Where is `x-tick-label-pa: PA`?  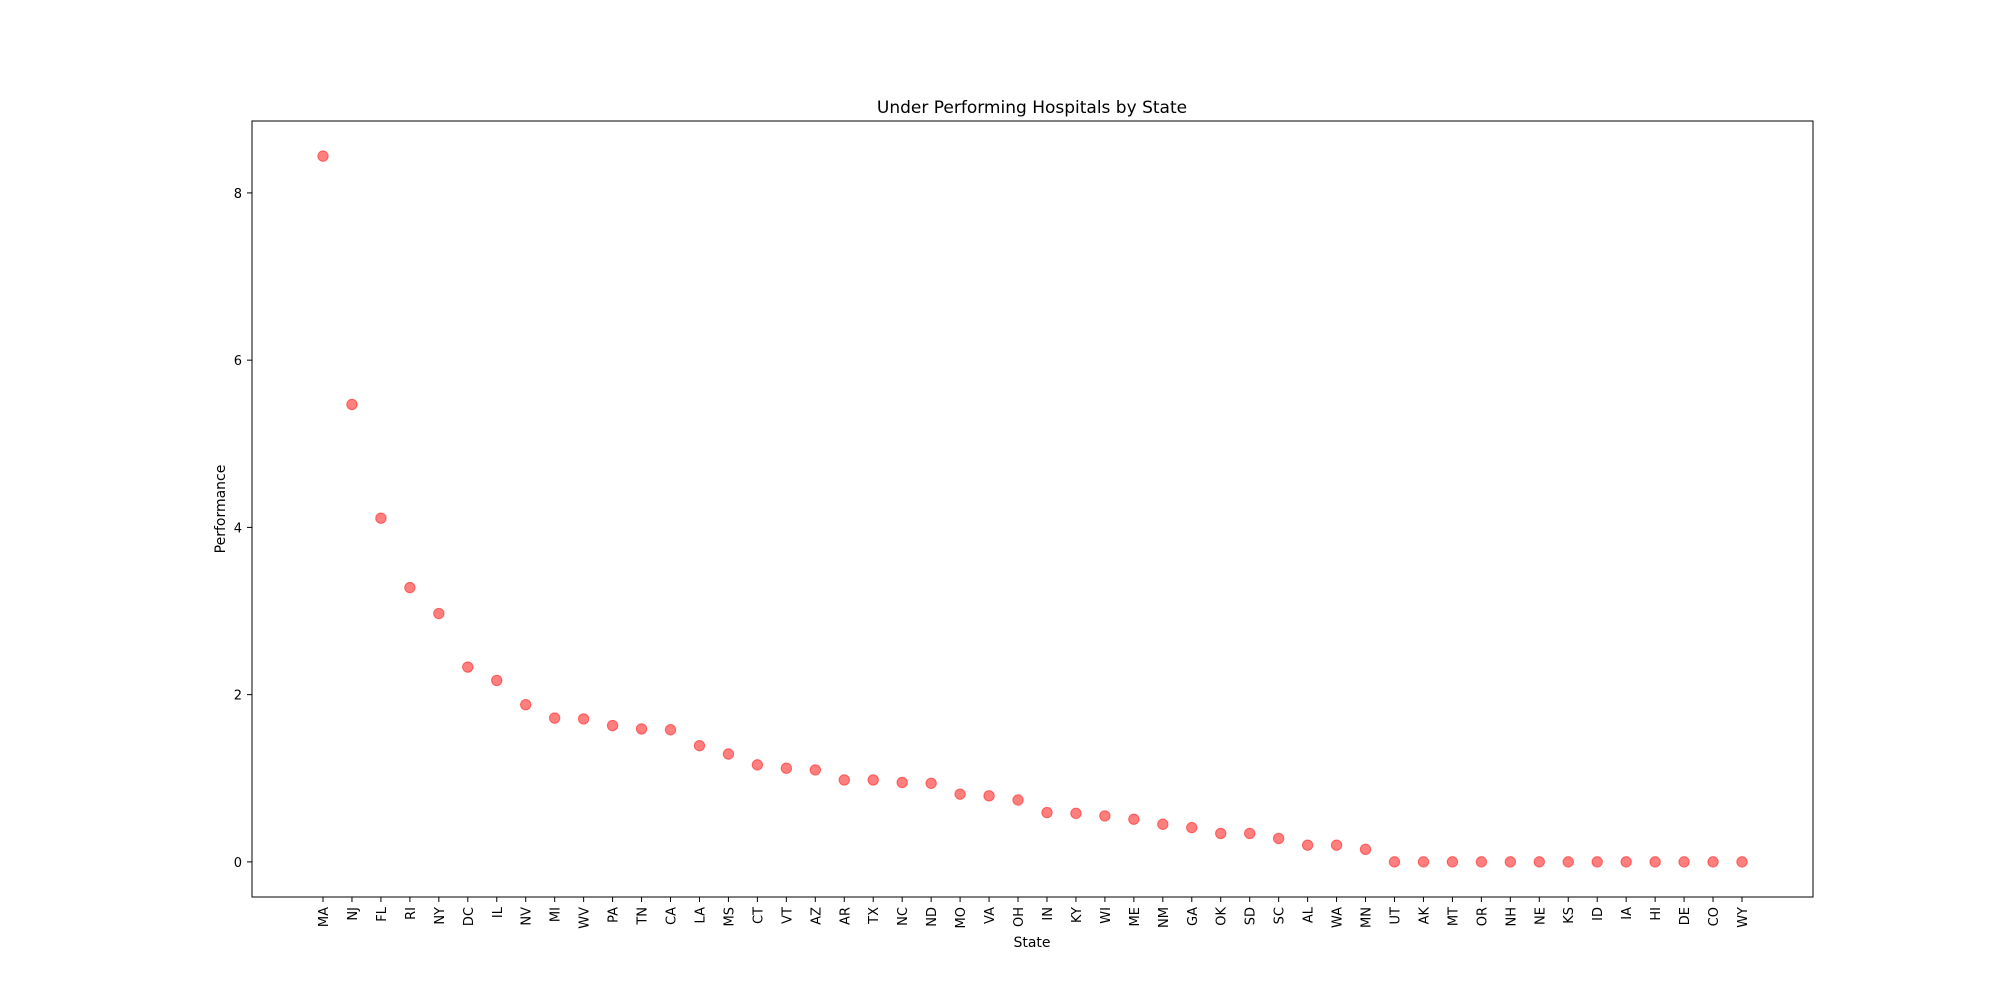
x-tick-label-pa: PA is located at coordinates (614, 915).